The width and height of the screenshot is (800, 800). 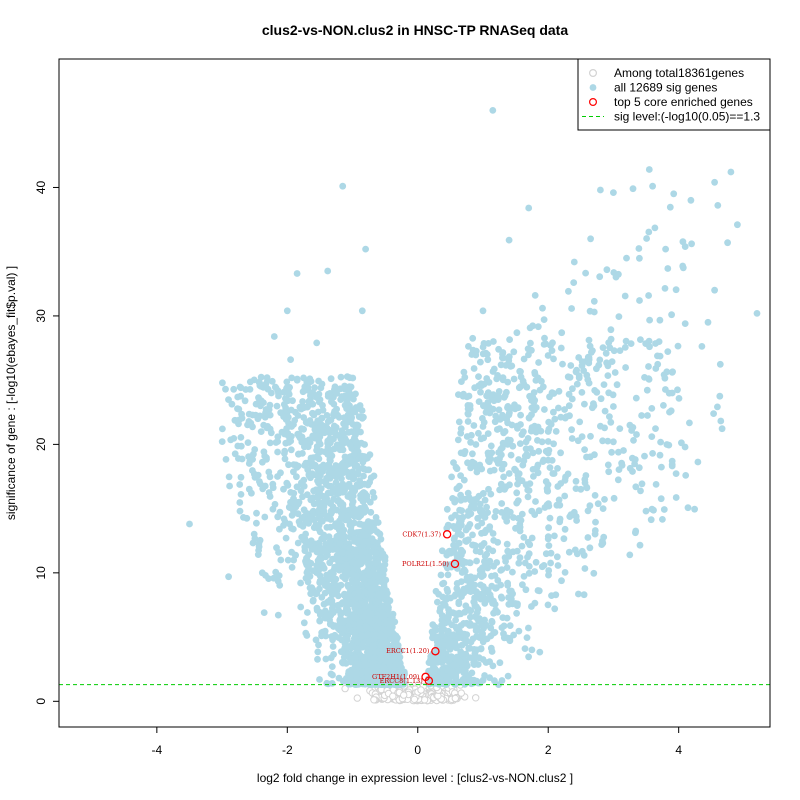 I want to click on core-gene: CDK7(1.37), so click(x=427, y=534).